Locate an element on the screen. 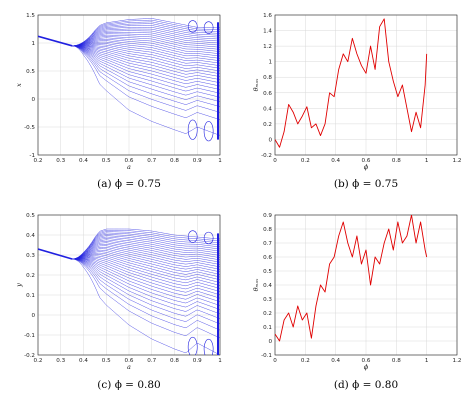 This screenshot has height=403, width=474. y-tick-label: 1.4 is located at coordinates (267, 32).